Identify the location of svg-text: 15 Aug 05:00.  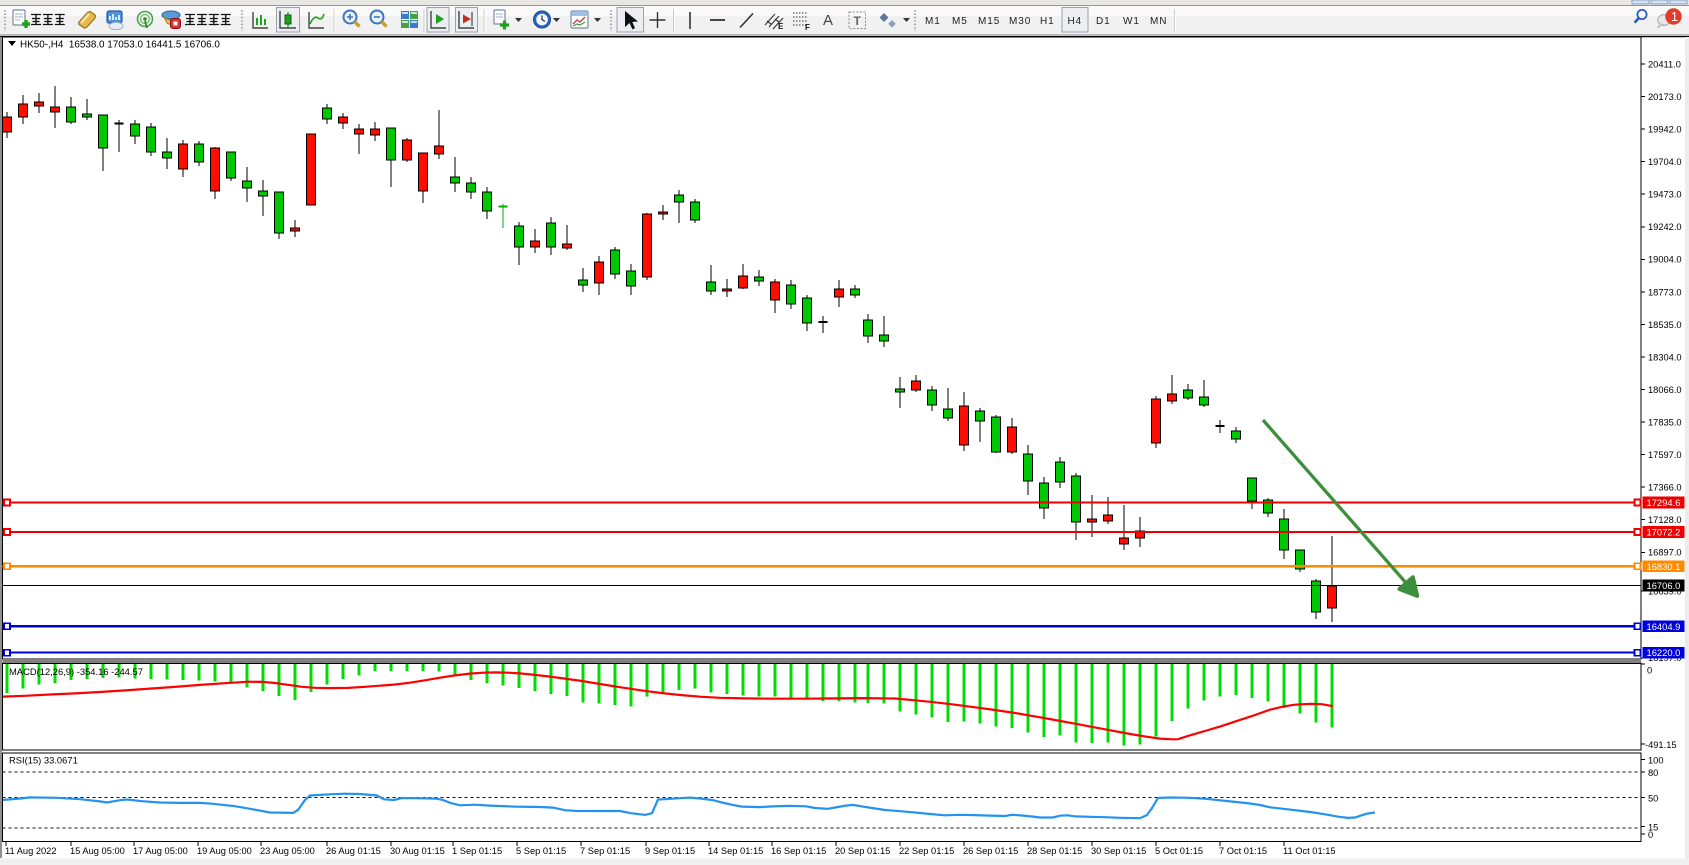
(97, 851).